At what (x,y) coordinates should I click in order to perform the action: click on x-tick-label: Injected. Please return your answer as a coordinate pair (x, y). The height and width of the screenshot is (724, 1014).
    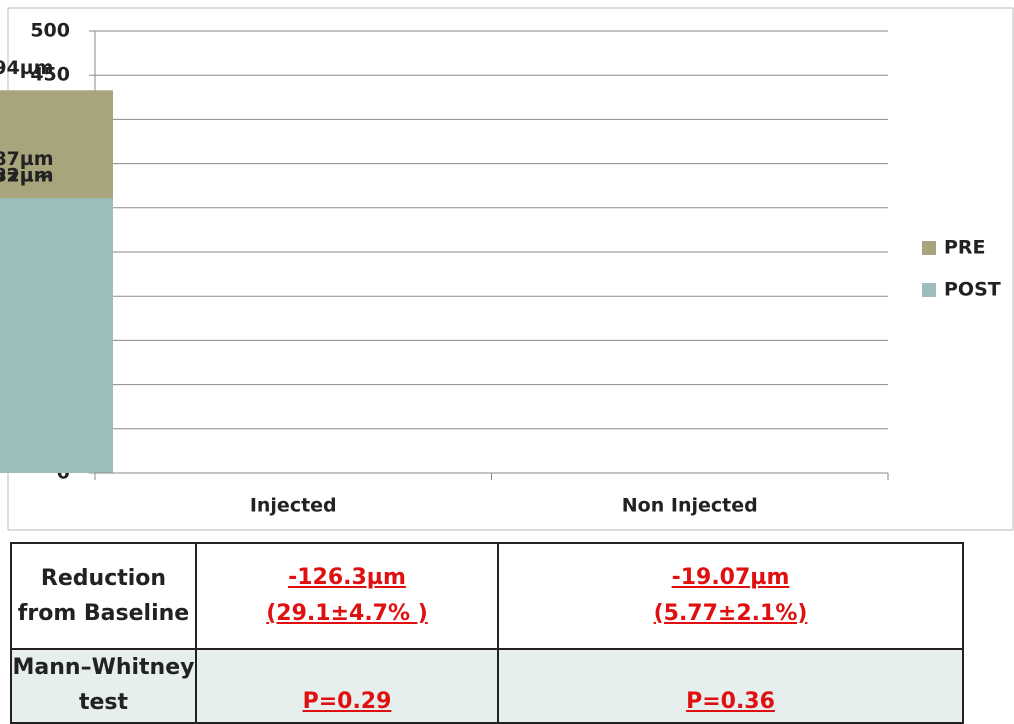
    Looking at the image, I should click on (293, 506).